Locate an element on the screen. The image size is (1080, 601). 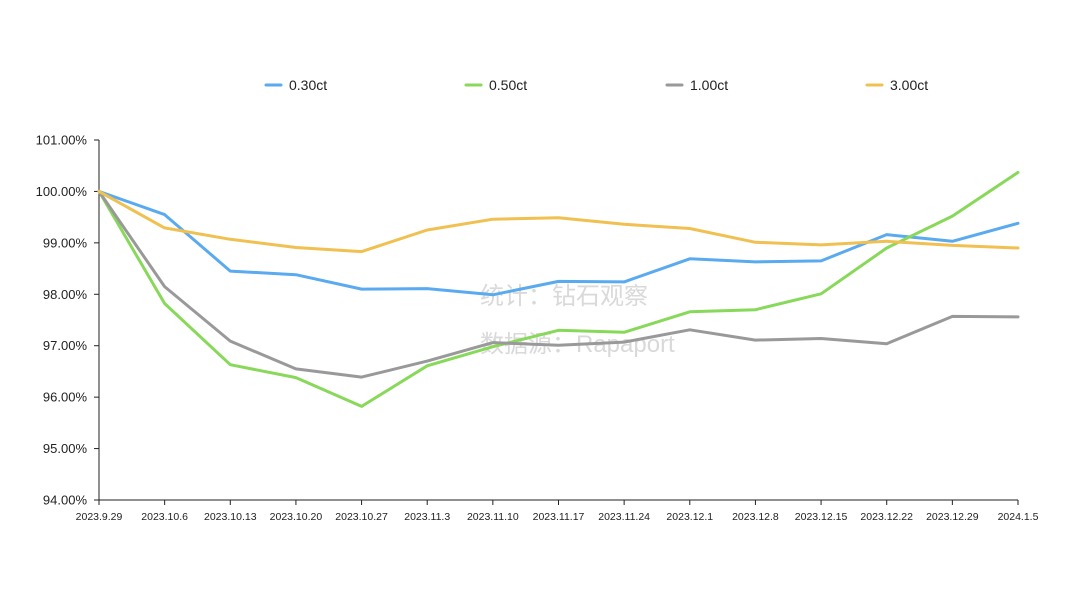
x-tick-label: 2023.10.13 is located at coordinates (230, 517).